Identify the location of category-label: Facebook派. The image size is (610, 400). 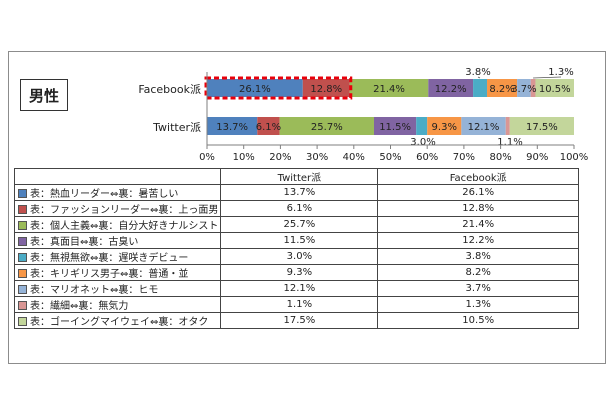
(169, 89).